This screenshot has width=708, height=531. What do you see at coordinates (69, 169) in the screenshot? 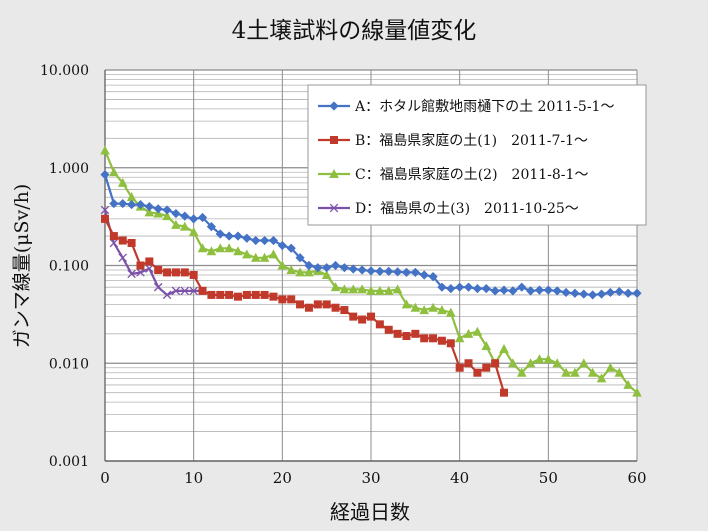
I see `y-tick-label: 1.000` at bounding box center [69, 169].